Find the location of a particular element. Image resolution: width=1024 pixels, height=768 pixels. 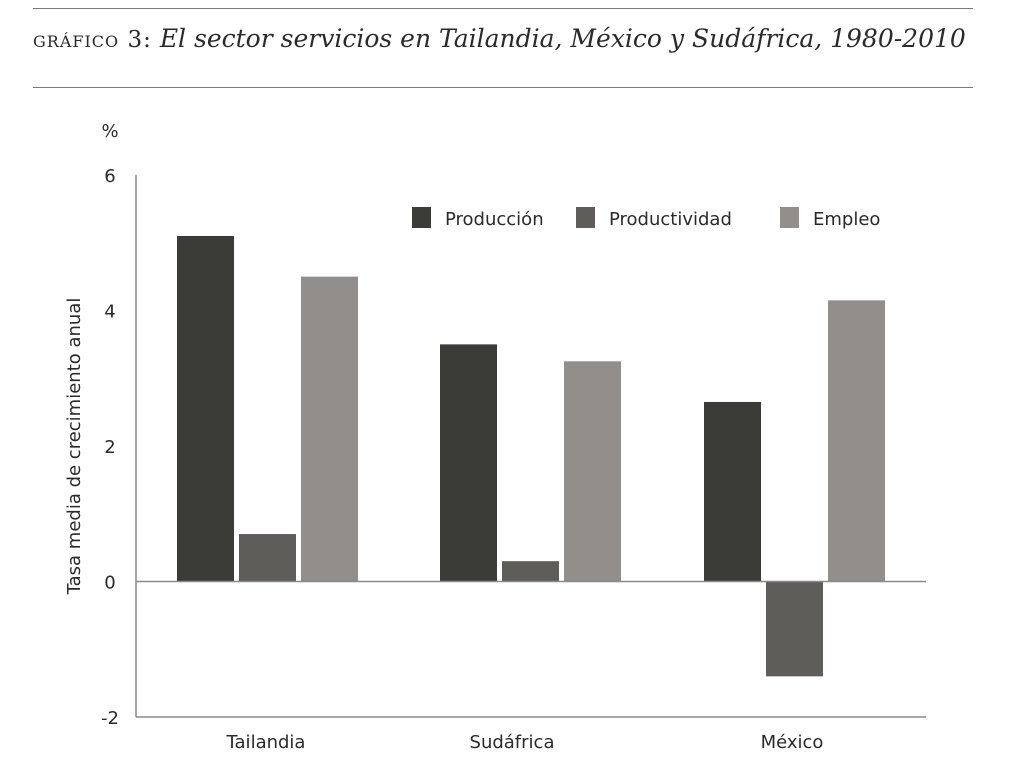

y-tick-label: -2 is located at coordinates (110, 718).